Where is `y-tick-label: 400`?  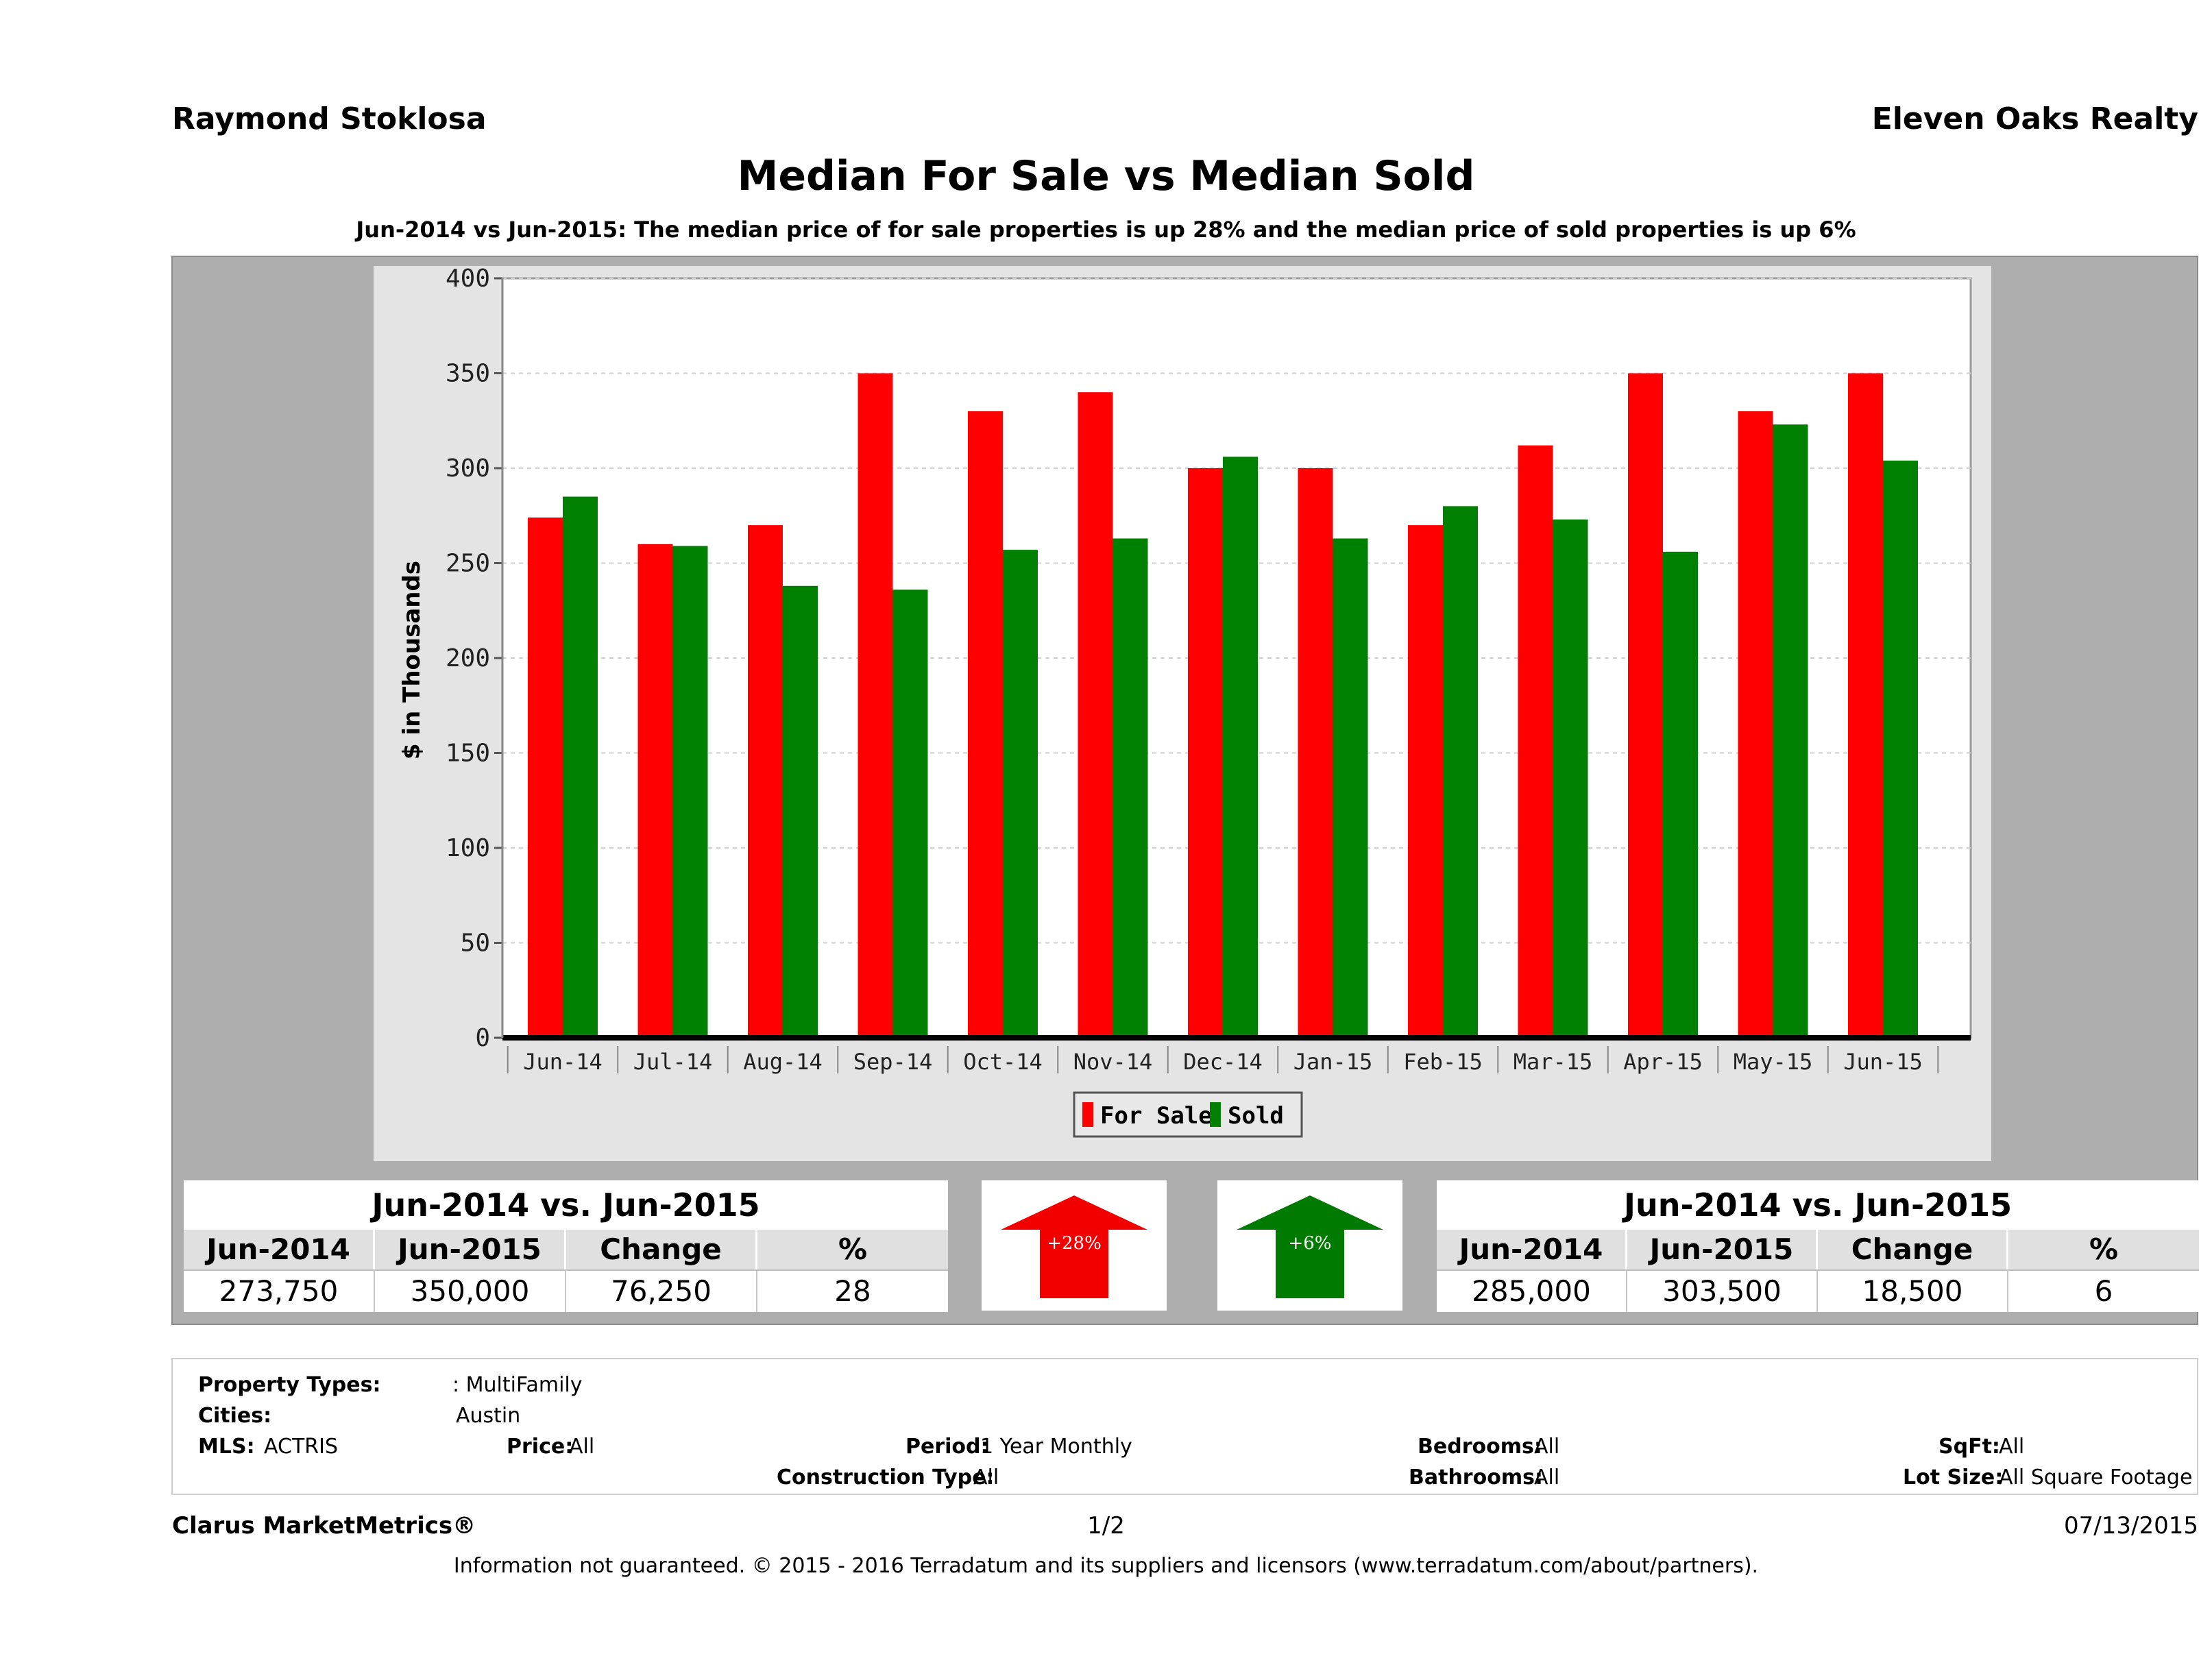
y-tick-label: 400 is located at coordinates (468, 279).